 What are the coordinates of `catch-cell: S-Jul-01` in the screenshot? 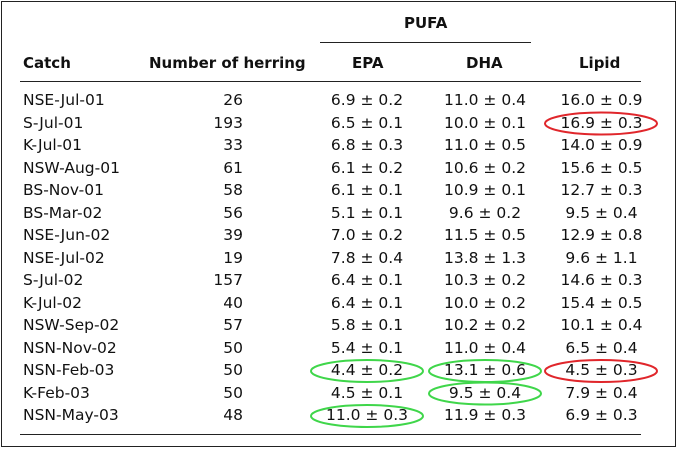 It's located at (53, 122).